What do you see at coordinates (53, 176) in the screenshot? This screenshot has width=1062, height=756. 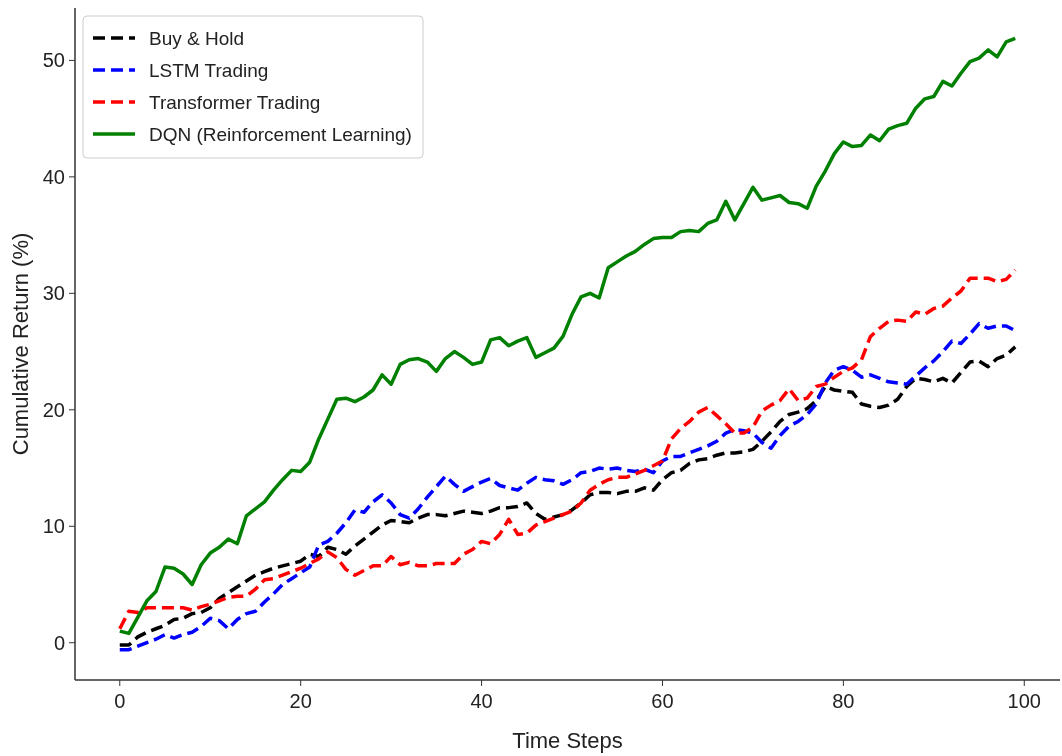 I see `y-tick-label: 40` at bounding box center [53, 176].